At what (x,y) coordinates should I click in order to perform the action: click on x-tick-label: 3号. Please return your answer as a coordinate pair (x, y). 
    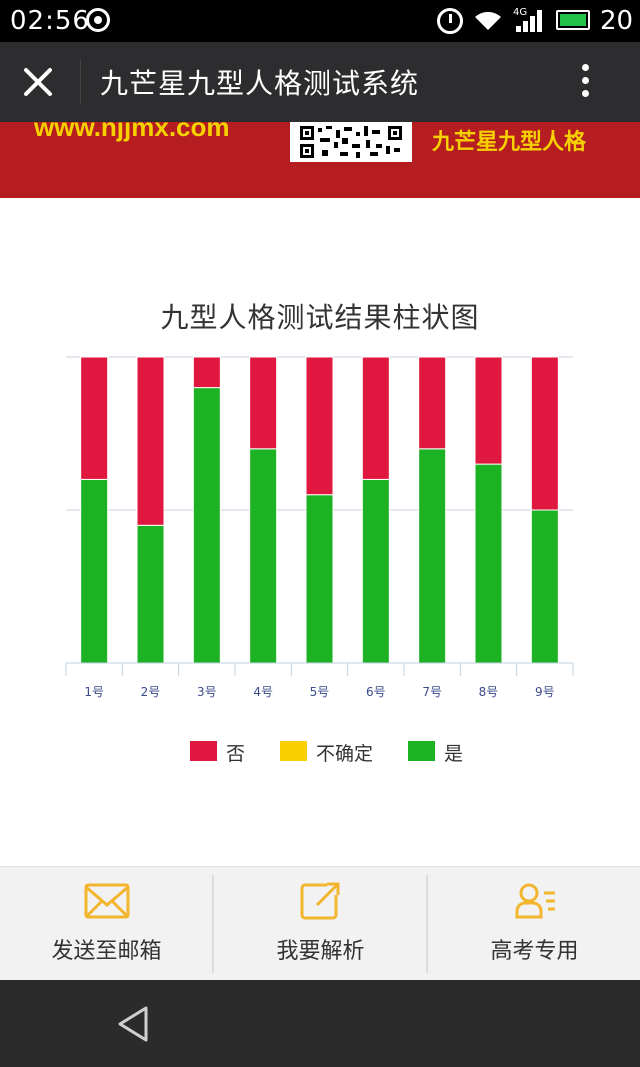
    Looking at the image, I should click on (207, 692).